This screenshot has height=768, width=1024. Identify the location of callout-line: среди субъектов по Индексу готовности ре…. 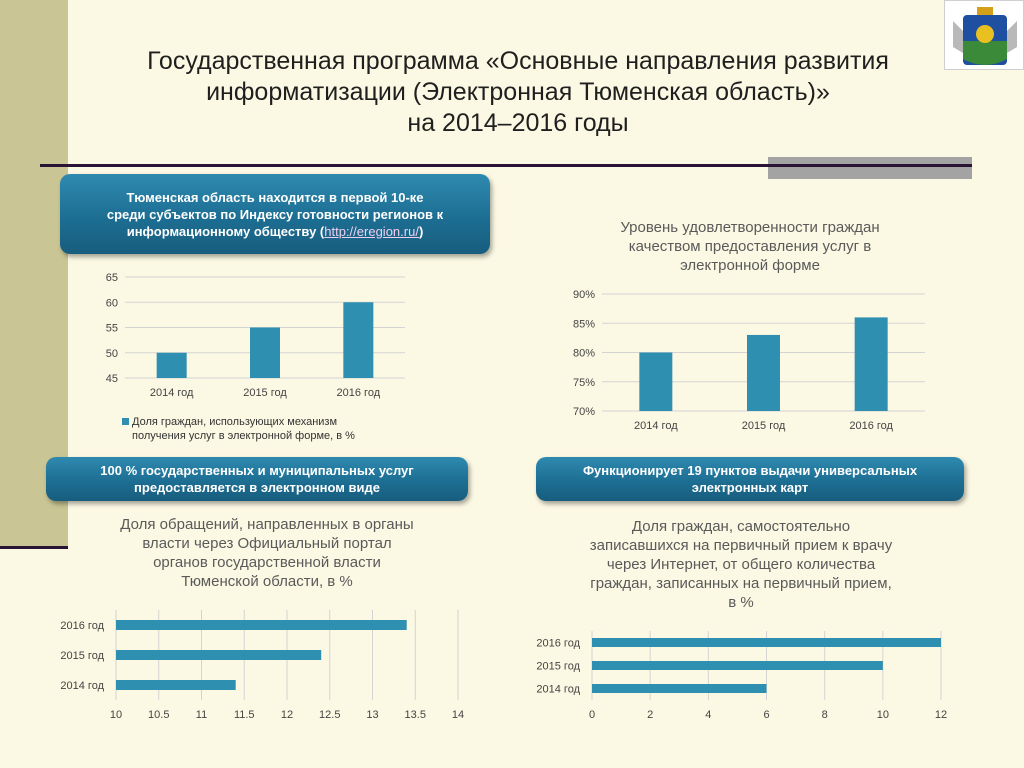
(275, 214).